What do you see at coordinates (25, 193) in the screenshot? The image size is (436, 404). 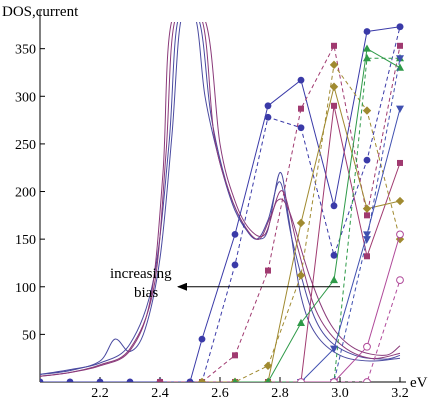 I see `y-tick-label: 200` at bounding box center [25, 193].